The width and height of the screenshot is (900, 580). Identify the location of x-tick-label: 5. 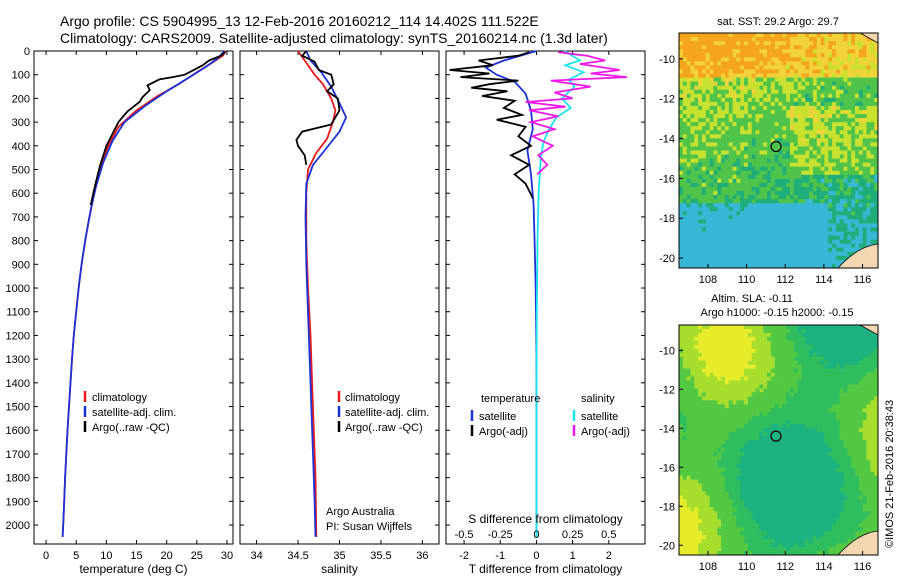
(76, 556).